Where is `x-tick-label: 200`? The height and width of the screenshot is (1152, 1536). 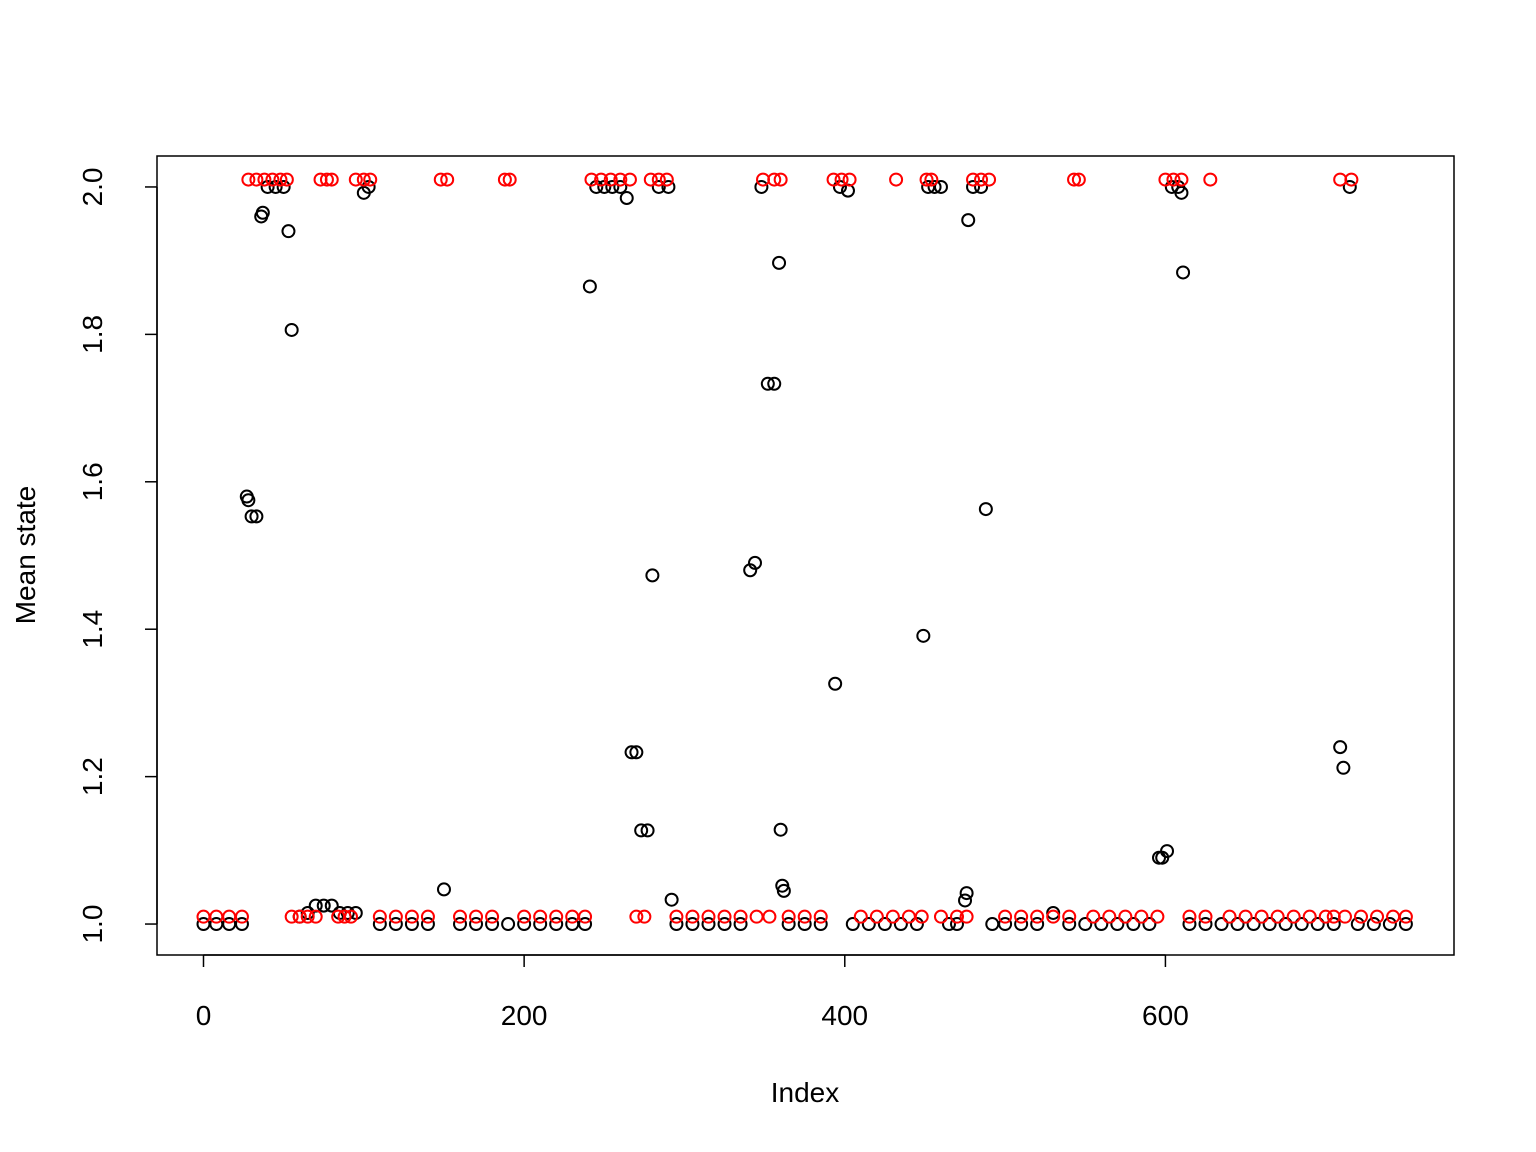 x-tick-label: 200 is located at coordinates (524, 1015).